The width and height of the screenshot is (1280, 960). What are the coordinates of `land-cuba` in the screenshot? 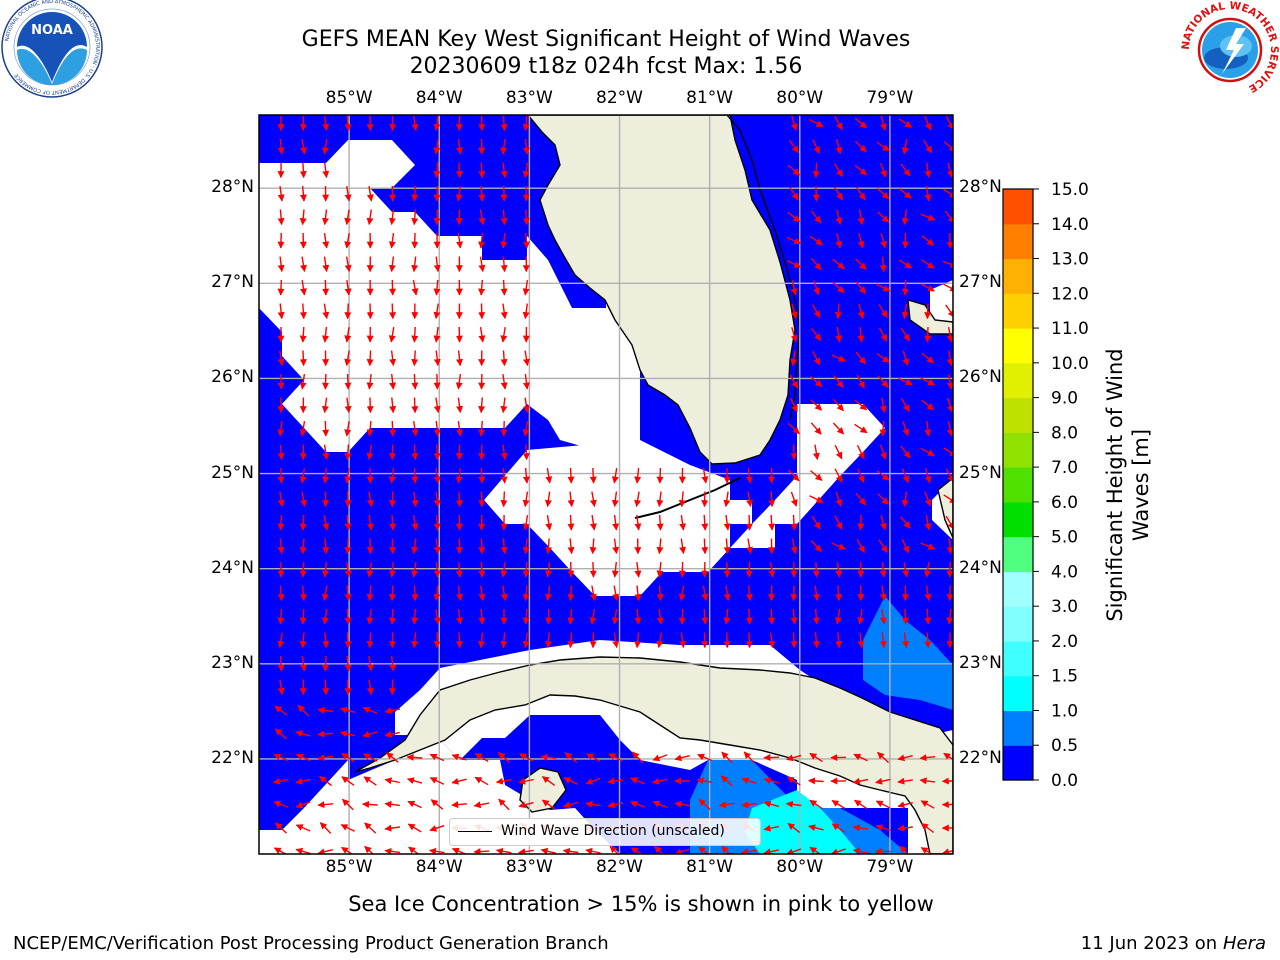 It's located at (653, 755).